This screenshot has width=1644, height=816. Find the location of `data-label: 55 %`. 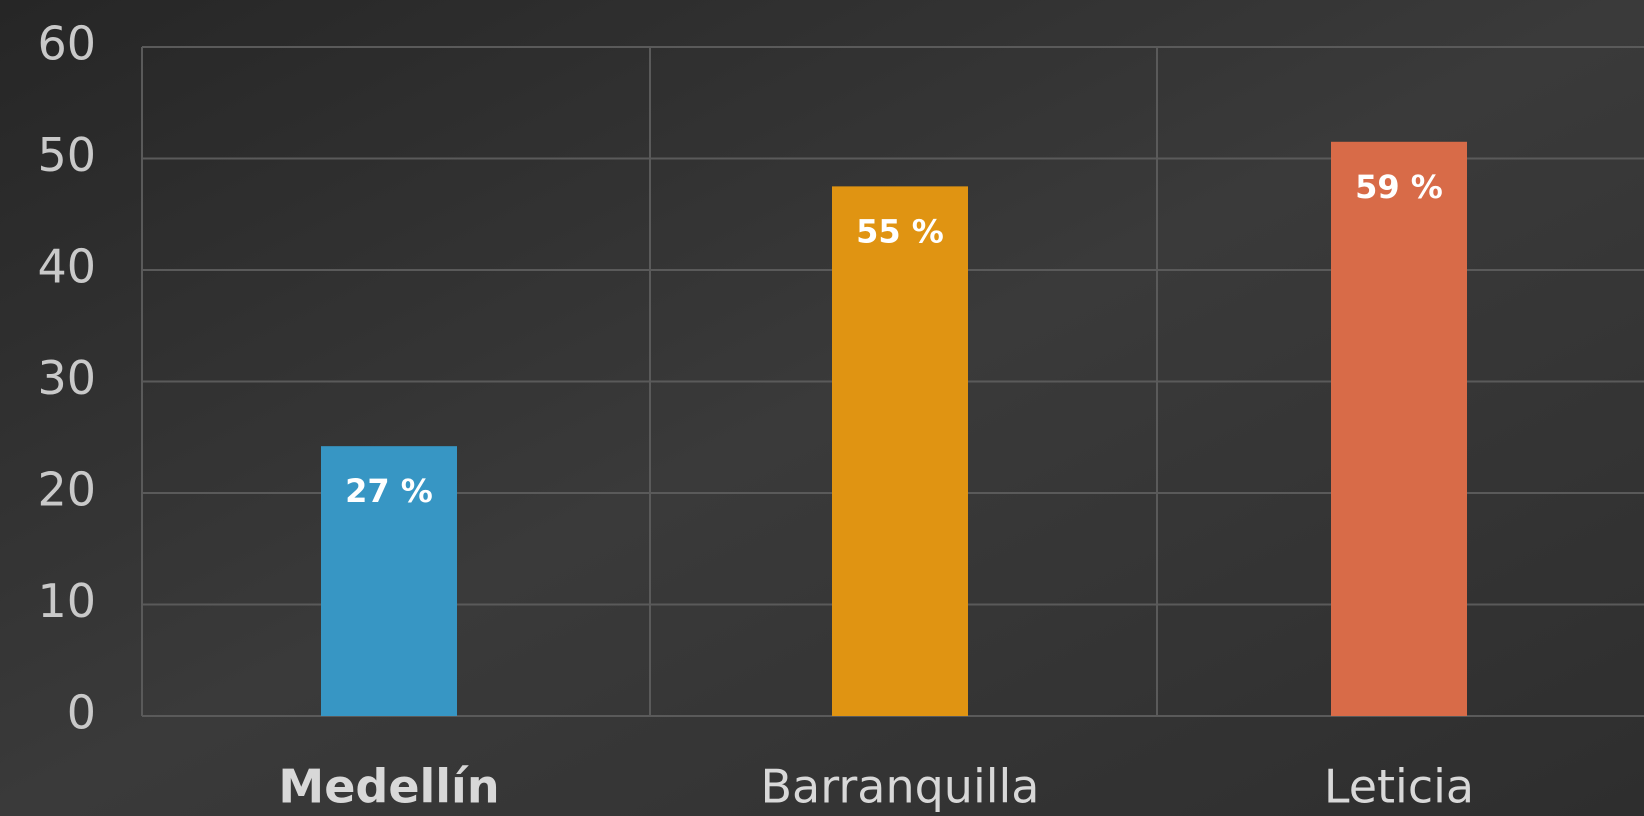

data-label: 55 % is located at coordinates (900, 231).